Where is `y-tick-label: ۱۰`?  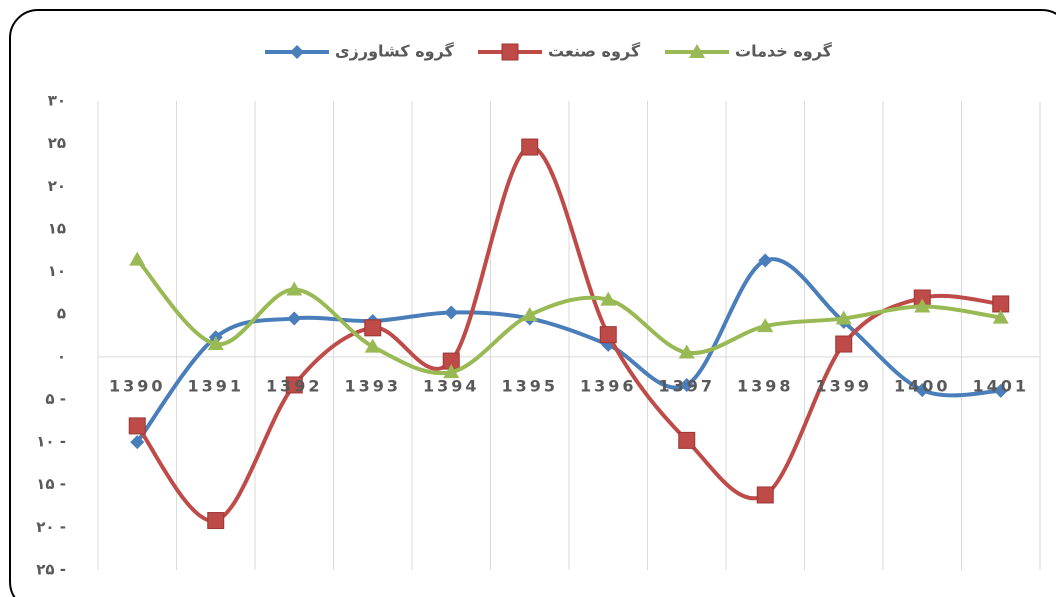 y-tick-label: ۱۰ is located at coordinates (57, 271).